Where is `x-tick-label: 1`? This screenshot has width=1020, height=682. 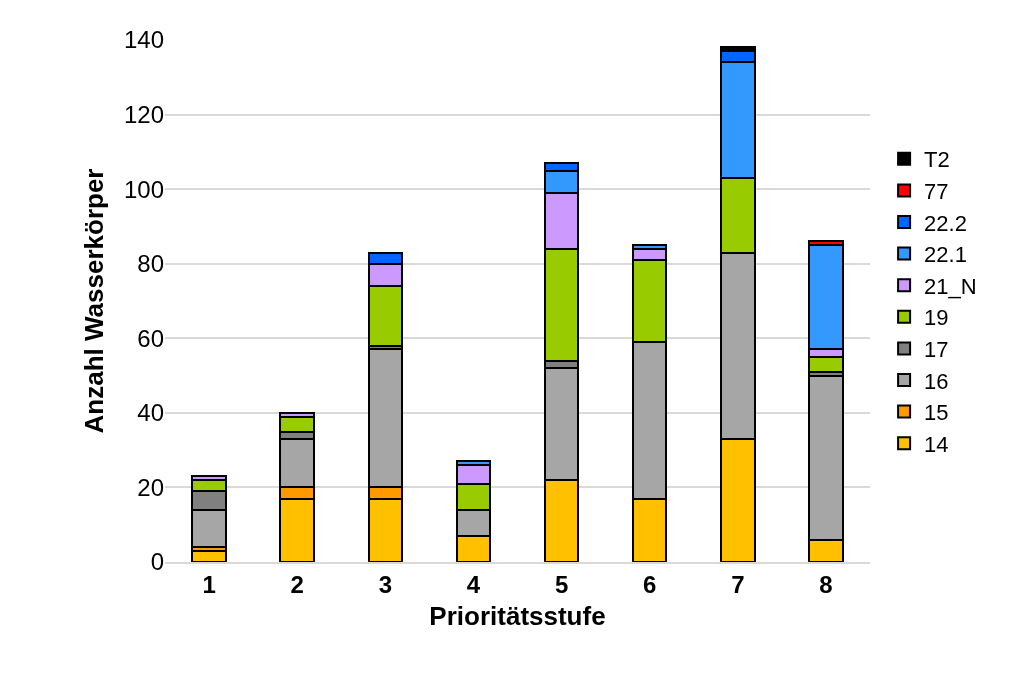 x-tick-label: 1 is located at coordinates (209, 584).